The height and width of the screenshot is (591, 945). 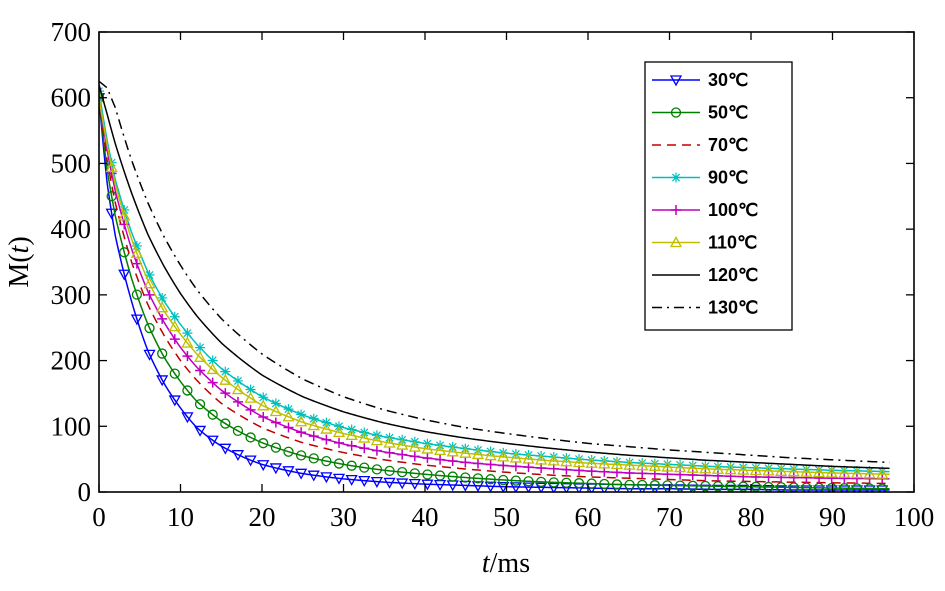 I want to click on legend-item: 70℃, so click(x=700, y=145).